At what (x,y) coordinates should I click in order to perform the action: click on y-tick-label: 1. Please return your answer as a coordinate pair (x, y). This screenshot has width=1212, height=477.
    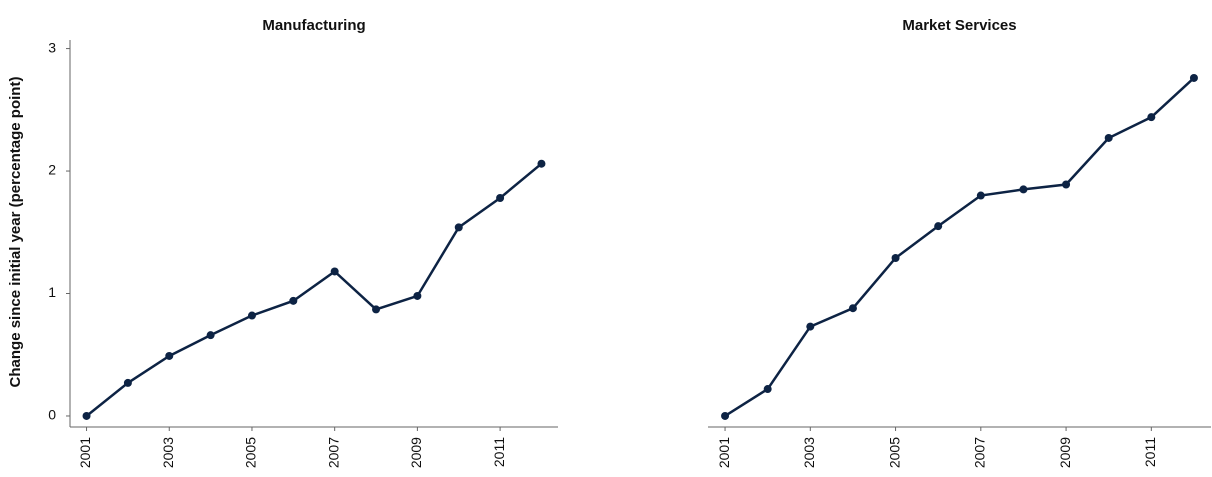
    Looking at the image, I should click on (52, 292).